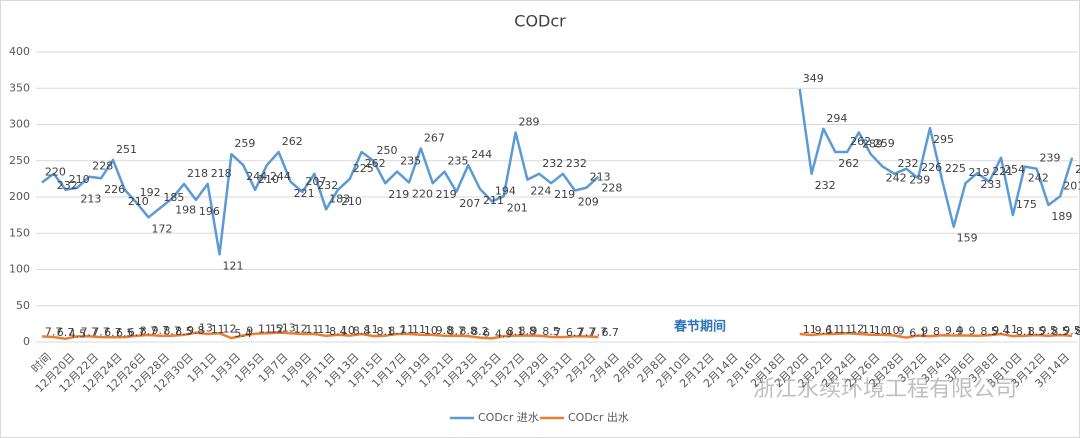 This screenshot has width=1080, height=438. What do you see at coordinates (209, 211) in the screenshot?
I see `data-label: 196` at bounding box center [209, 211].